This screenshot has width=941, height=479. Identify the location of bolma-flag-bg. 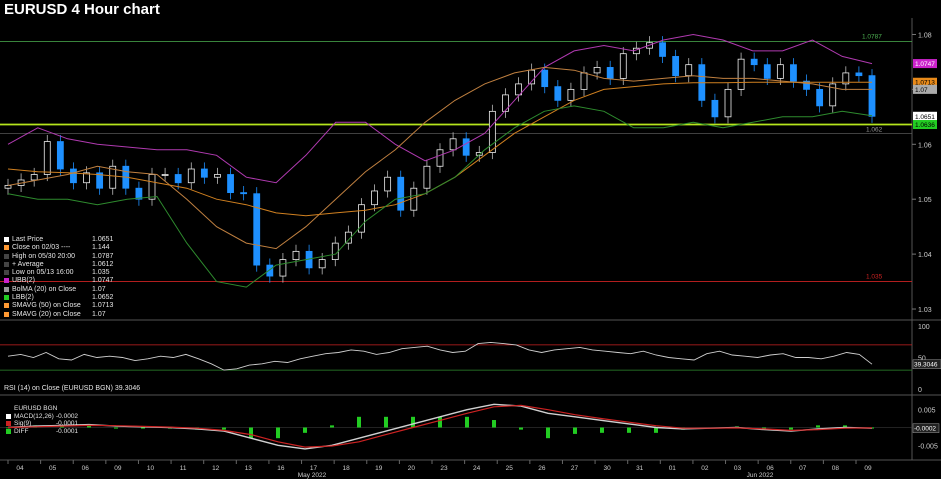
(925, 89).